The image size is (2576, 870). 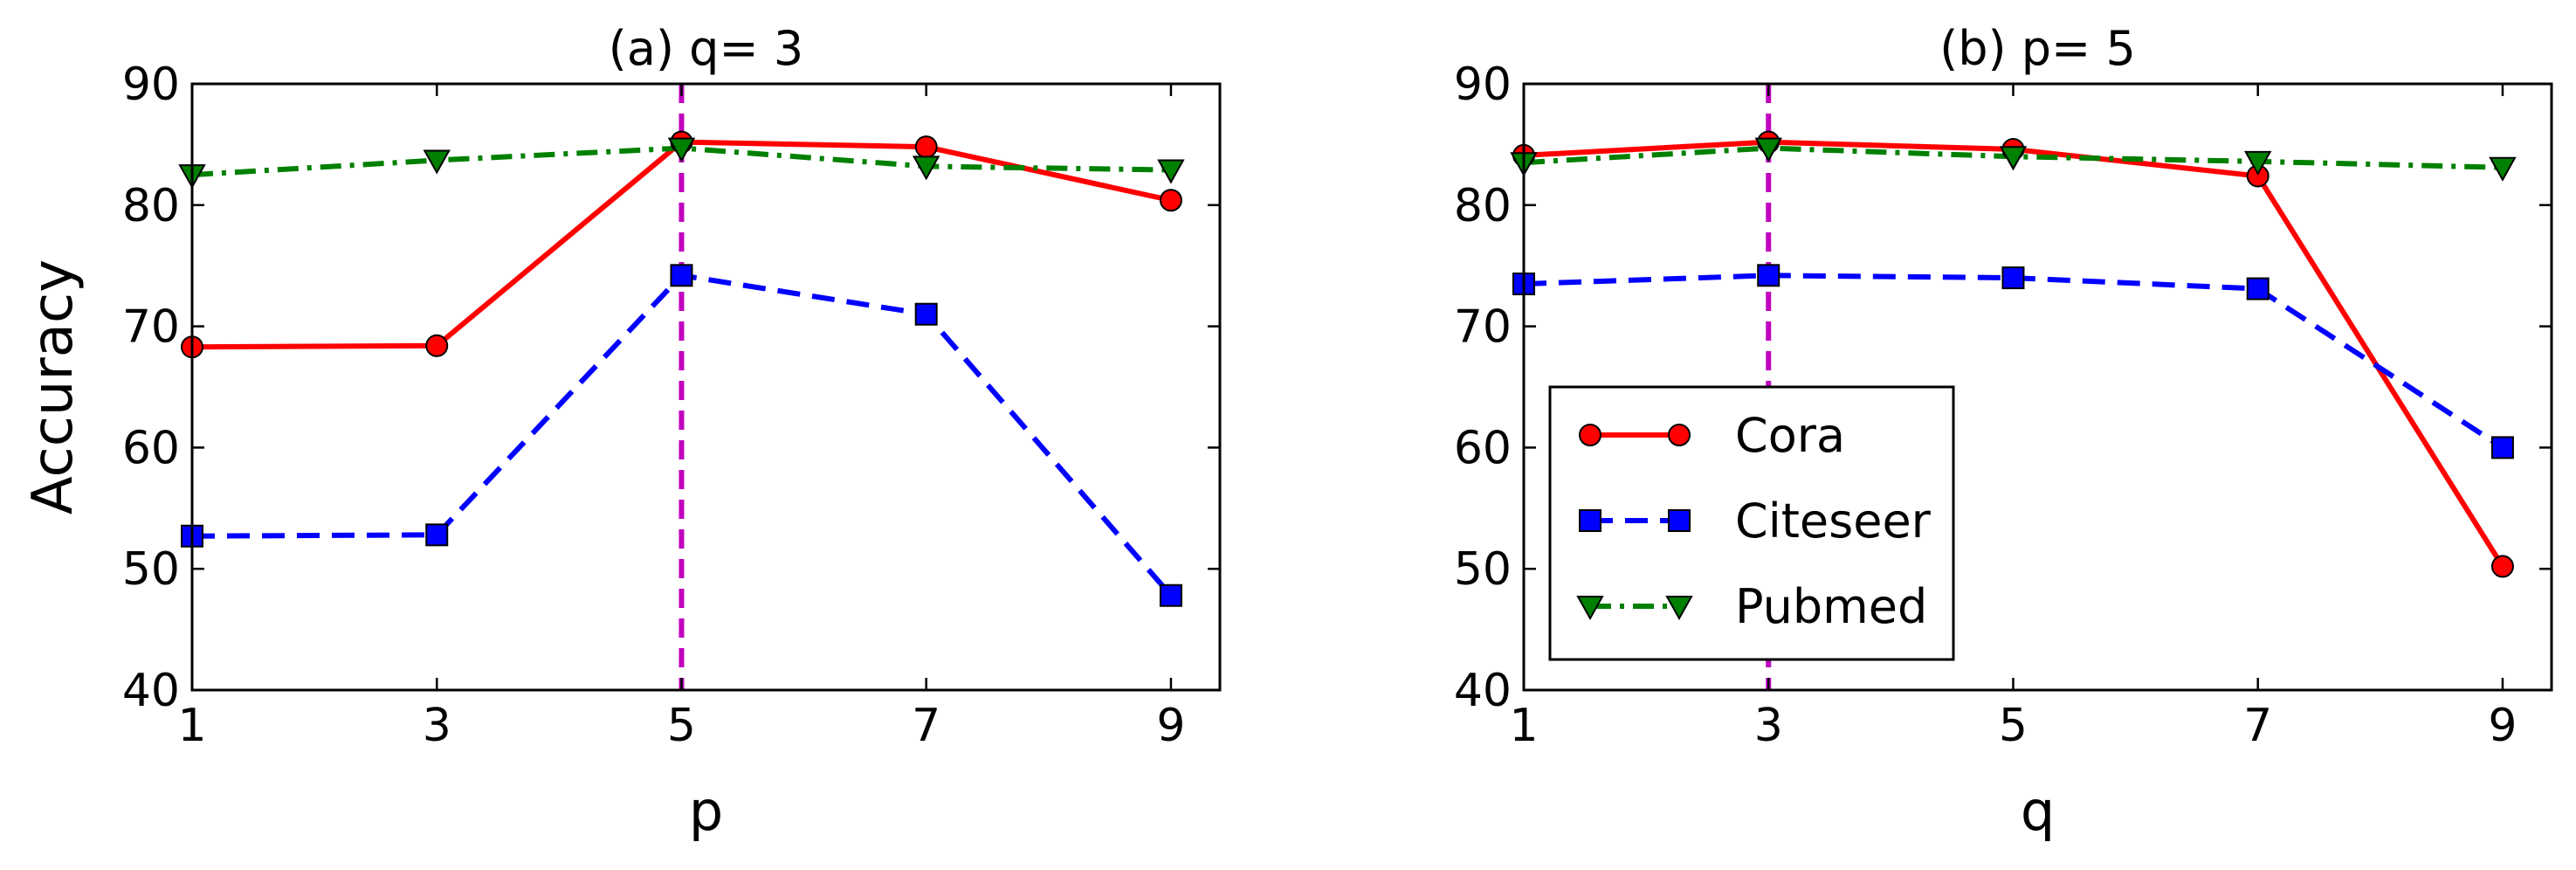 What do you see at coordinates (2037, 49) in the screenshot?
I see `panel-title: (b) p= 5` at bounding box center [2037, 49].